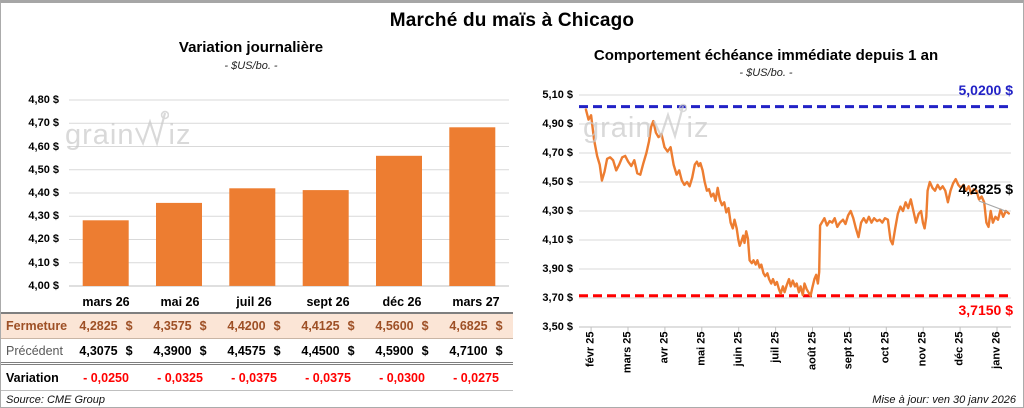 The height and width of the screenshot is (408, 1024). Describe the element at coordinates (402, 302) in the screenshot. I see `table-month-header: déc 26` at that location.